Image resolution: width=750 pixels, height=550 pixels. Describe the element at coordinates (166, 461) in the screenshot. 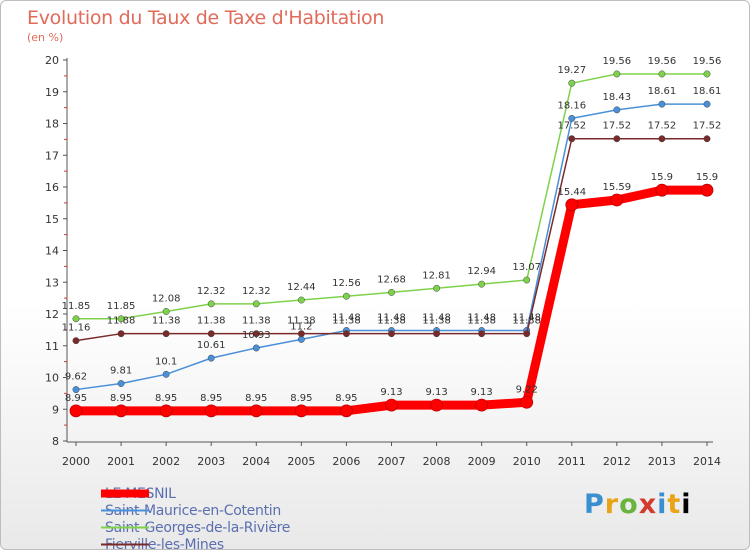

I see `x-tick-label: 2002` at that location.